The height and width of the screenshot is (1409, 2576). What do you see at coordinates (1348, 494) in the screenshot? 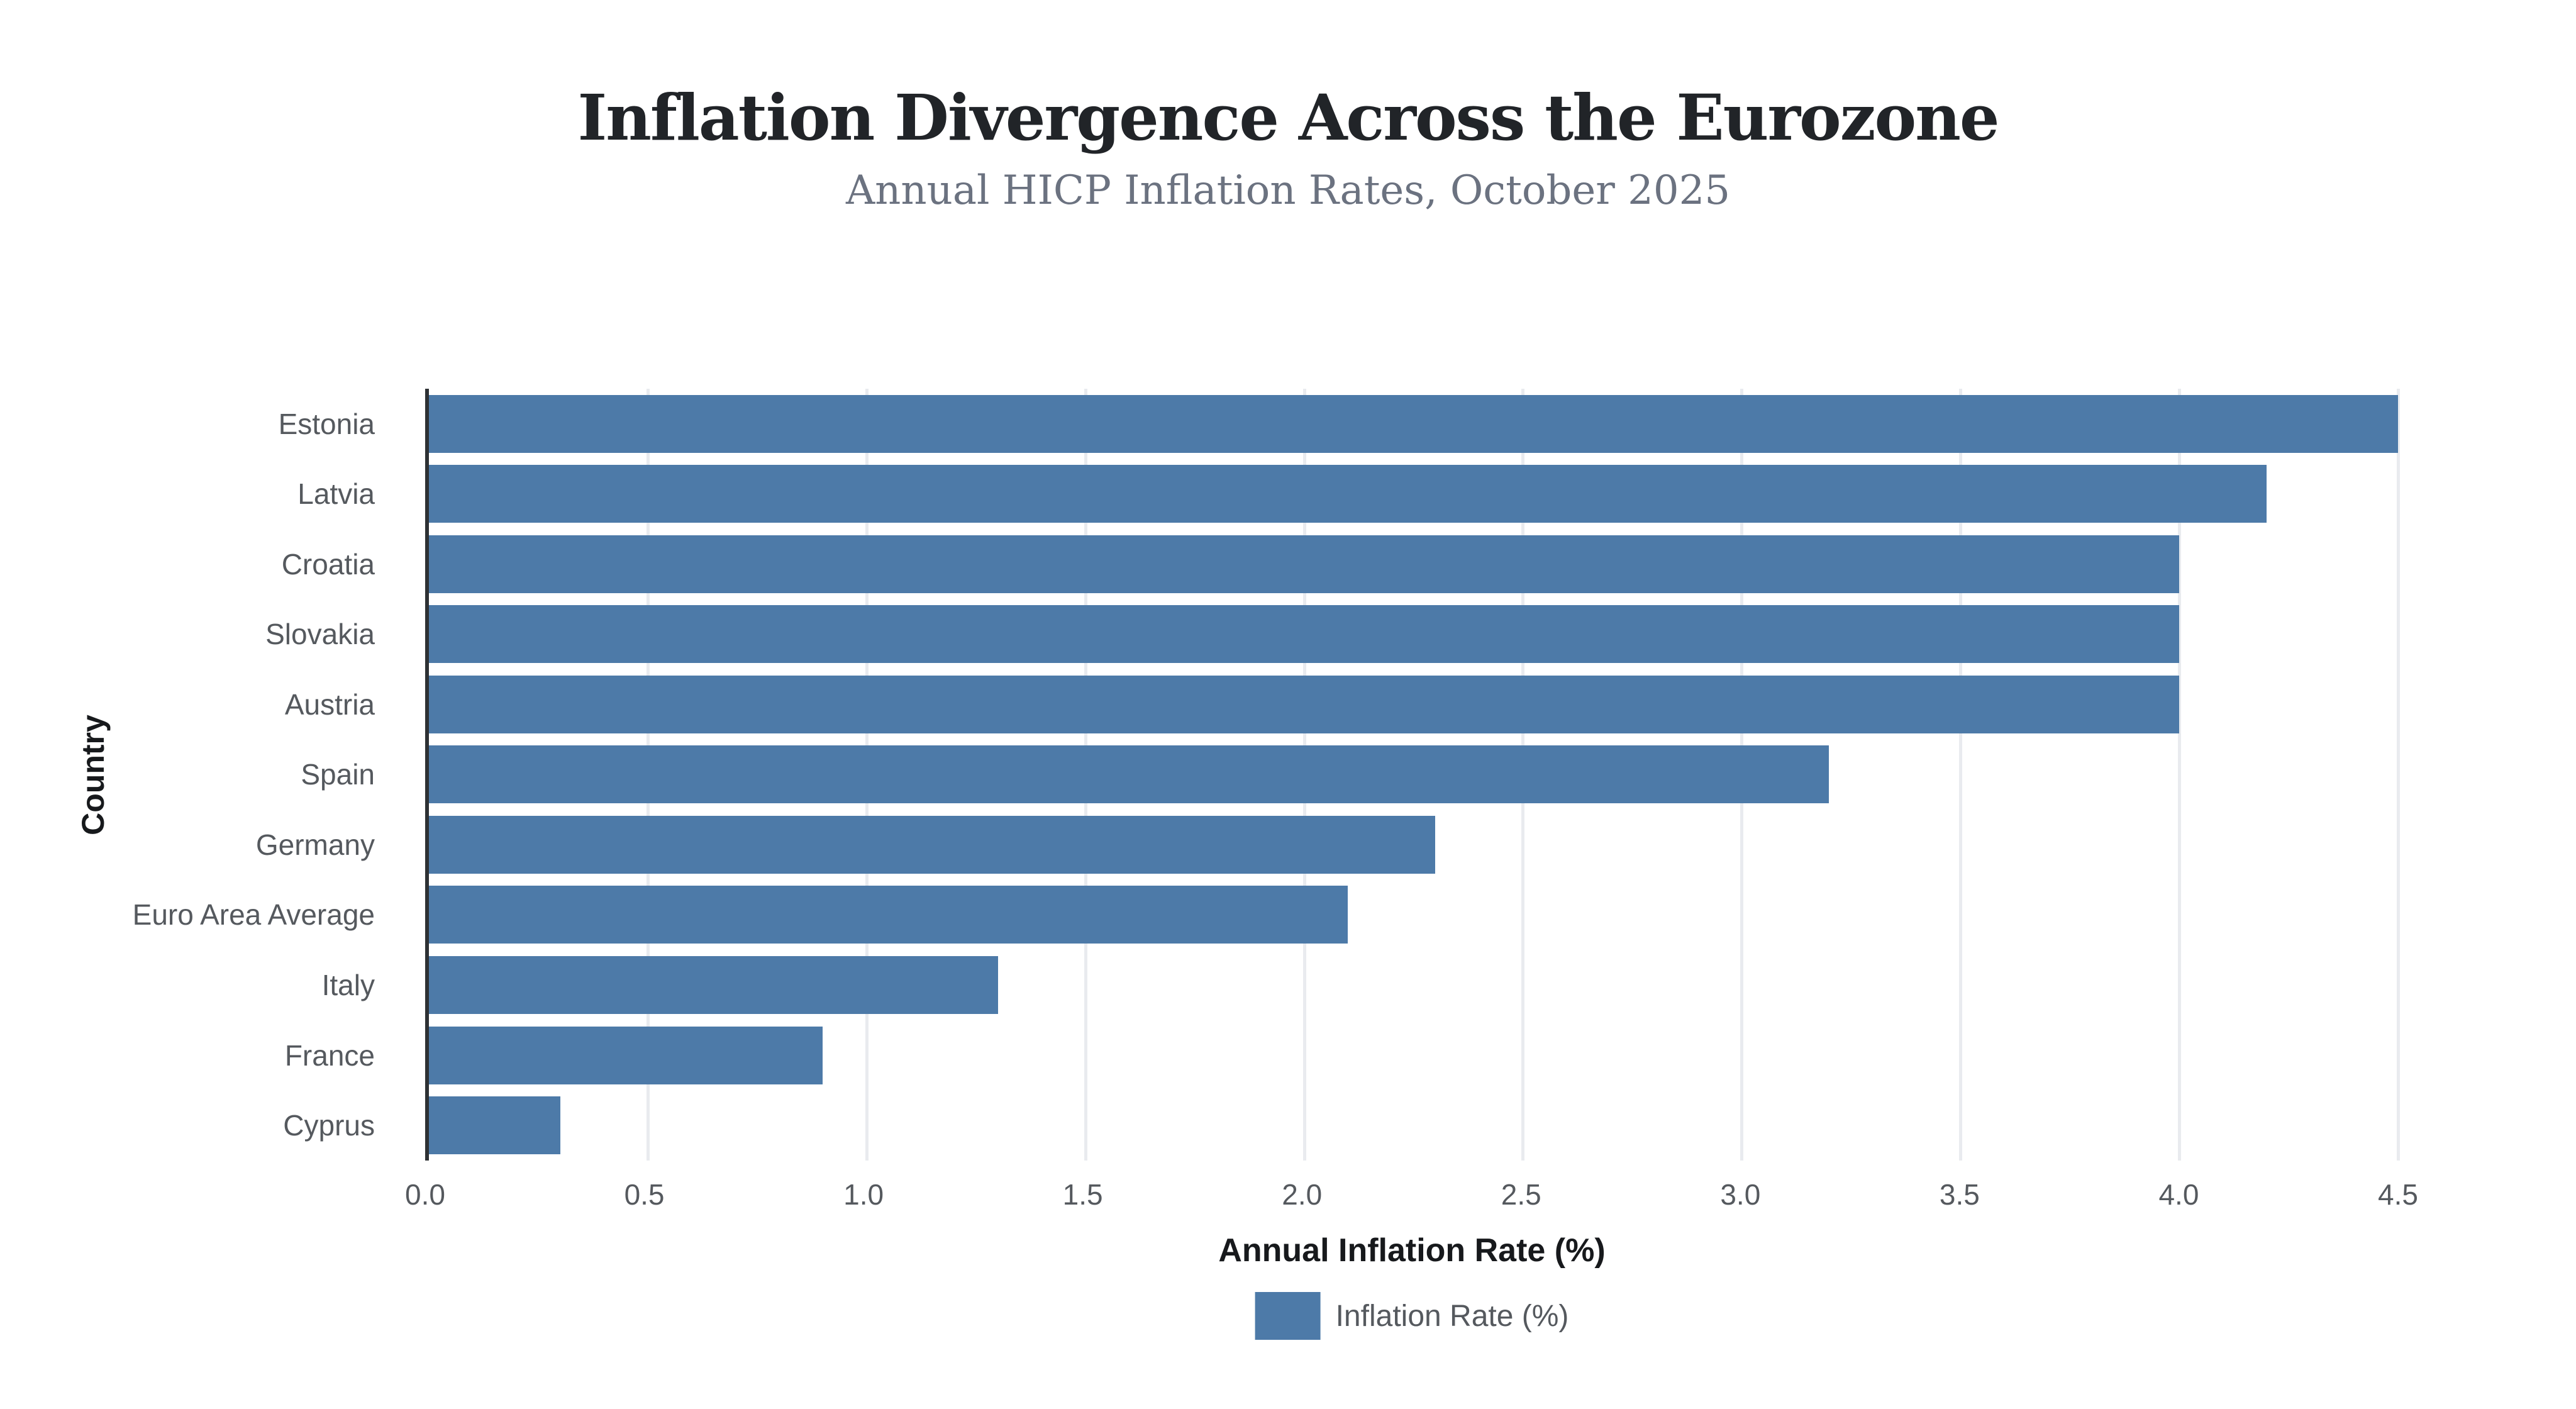
I see `bar-latvia` at bounding box center [1348, 494].